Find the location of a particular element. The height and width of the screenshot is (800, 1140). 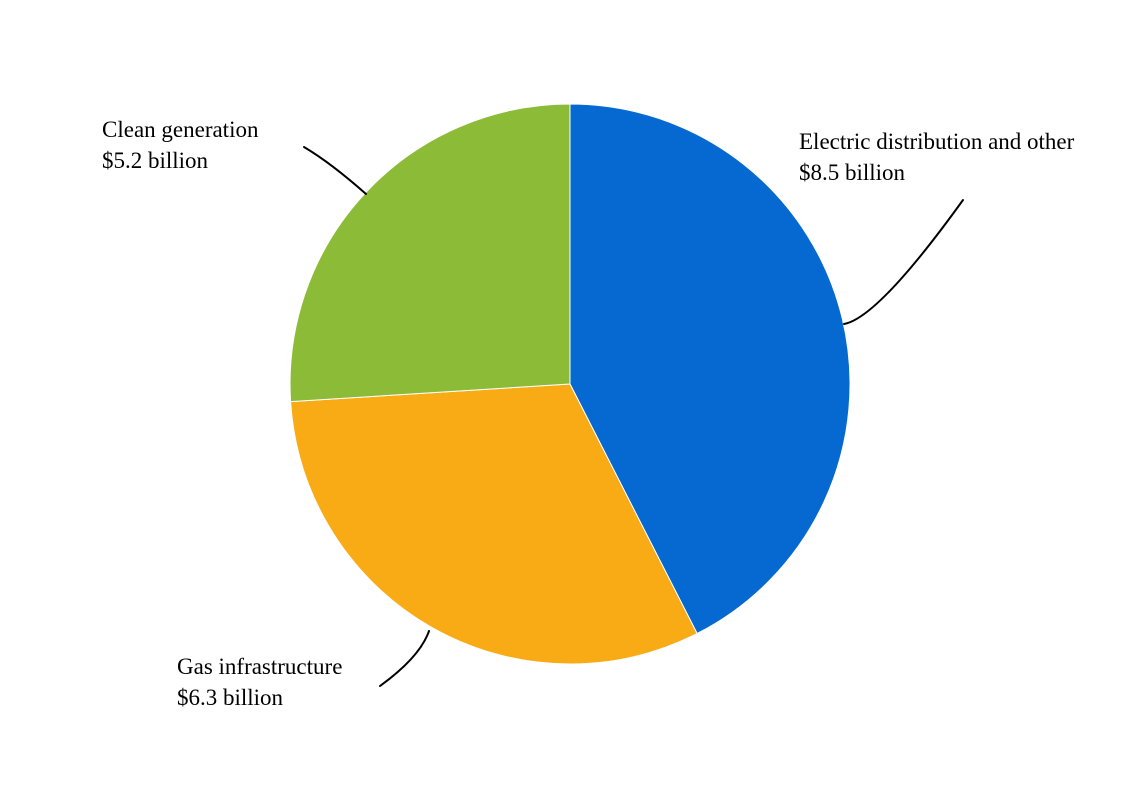

pie-slice-clean-generation is located at coordinates (430, 253).